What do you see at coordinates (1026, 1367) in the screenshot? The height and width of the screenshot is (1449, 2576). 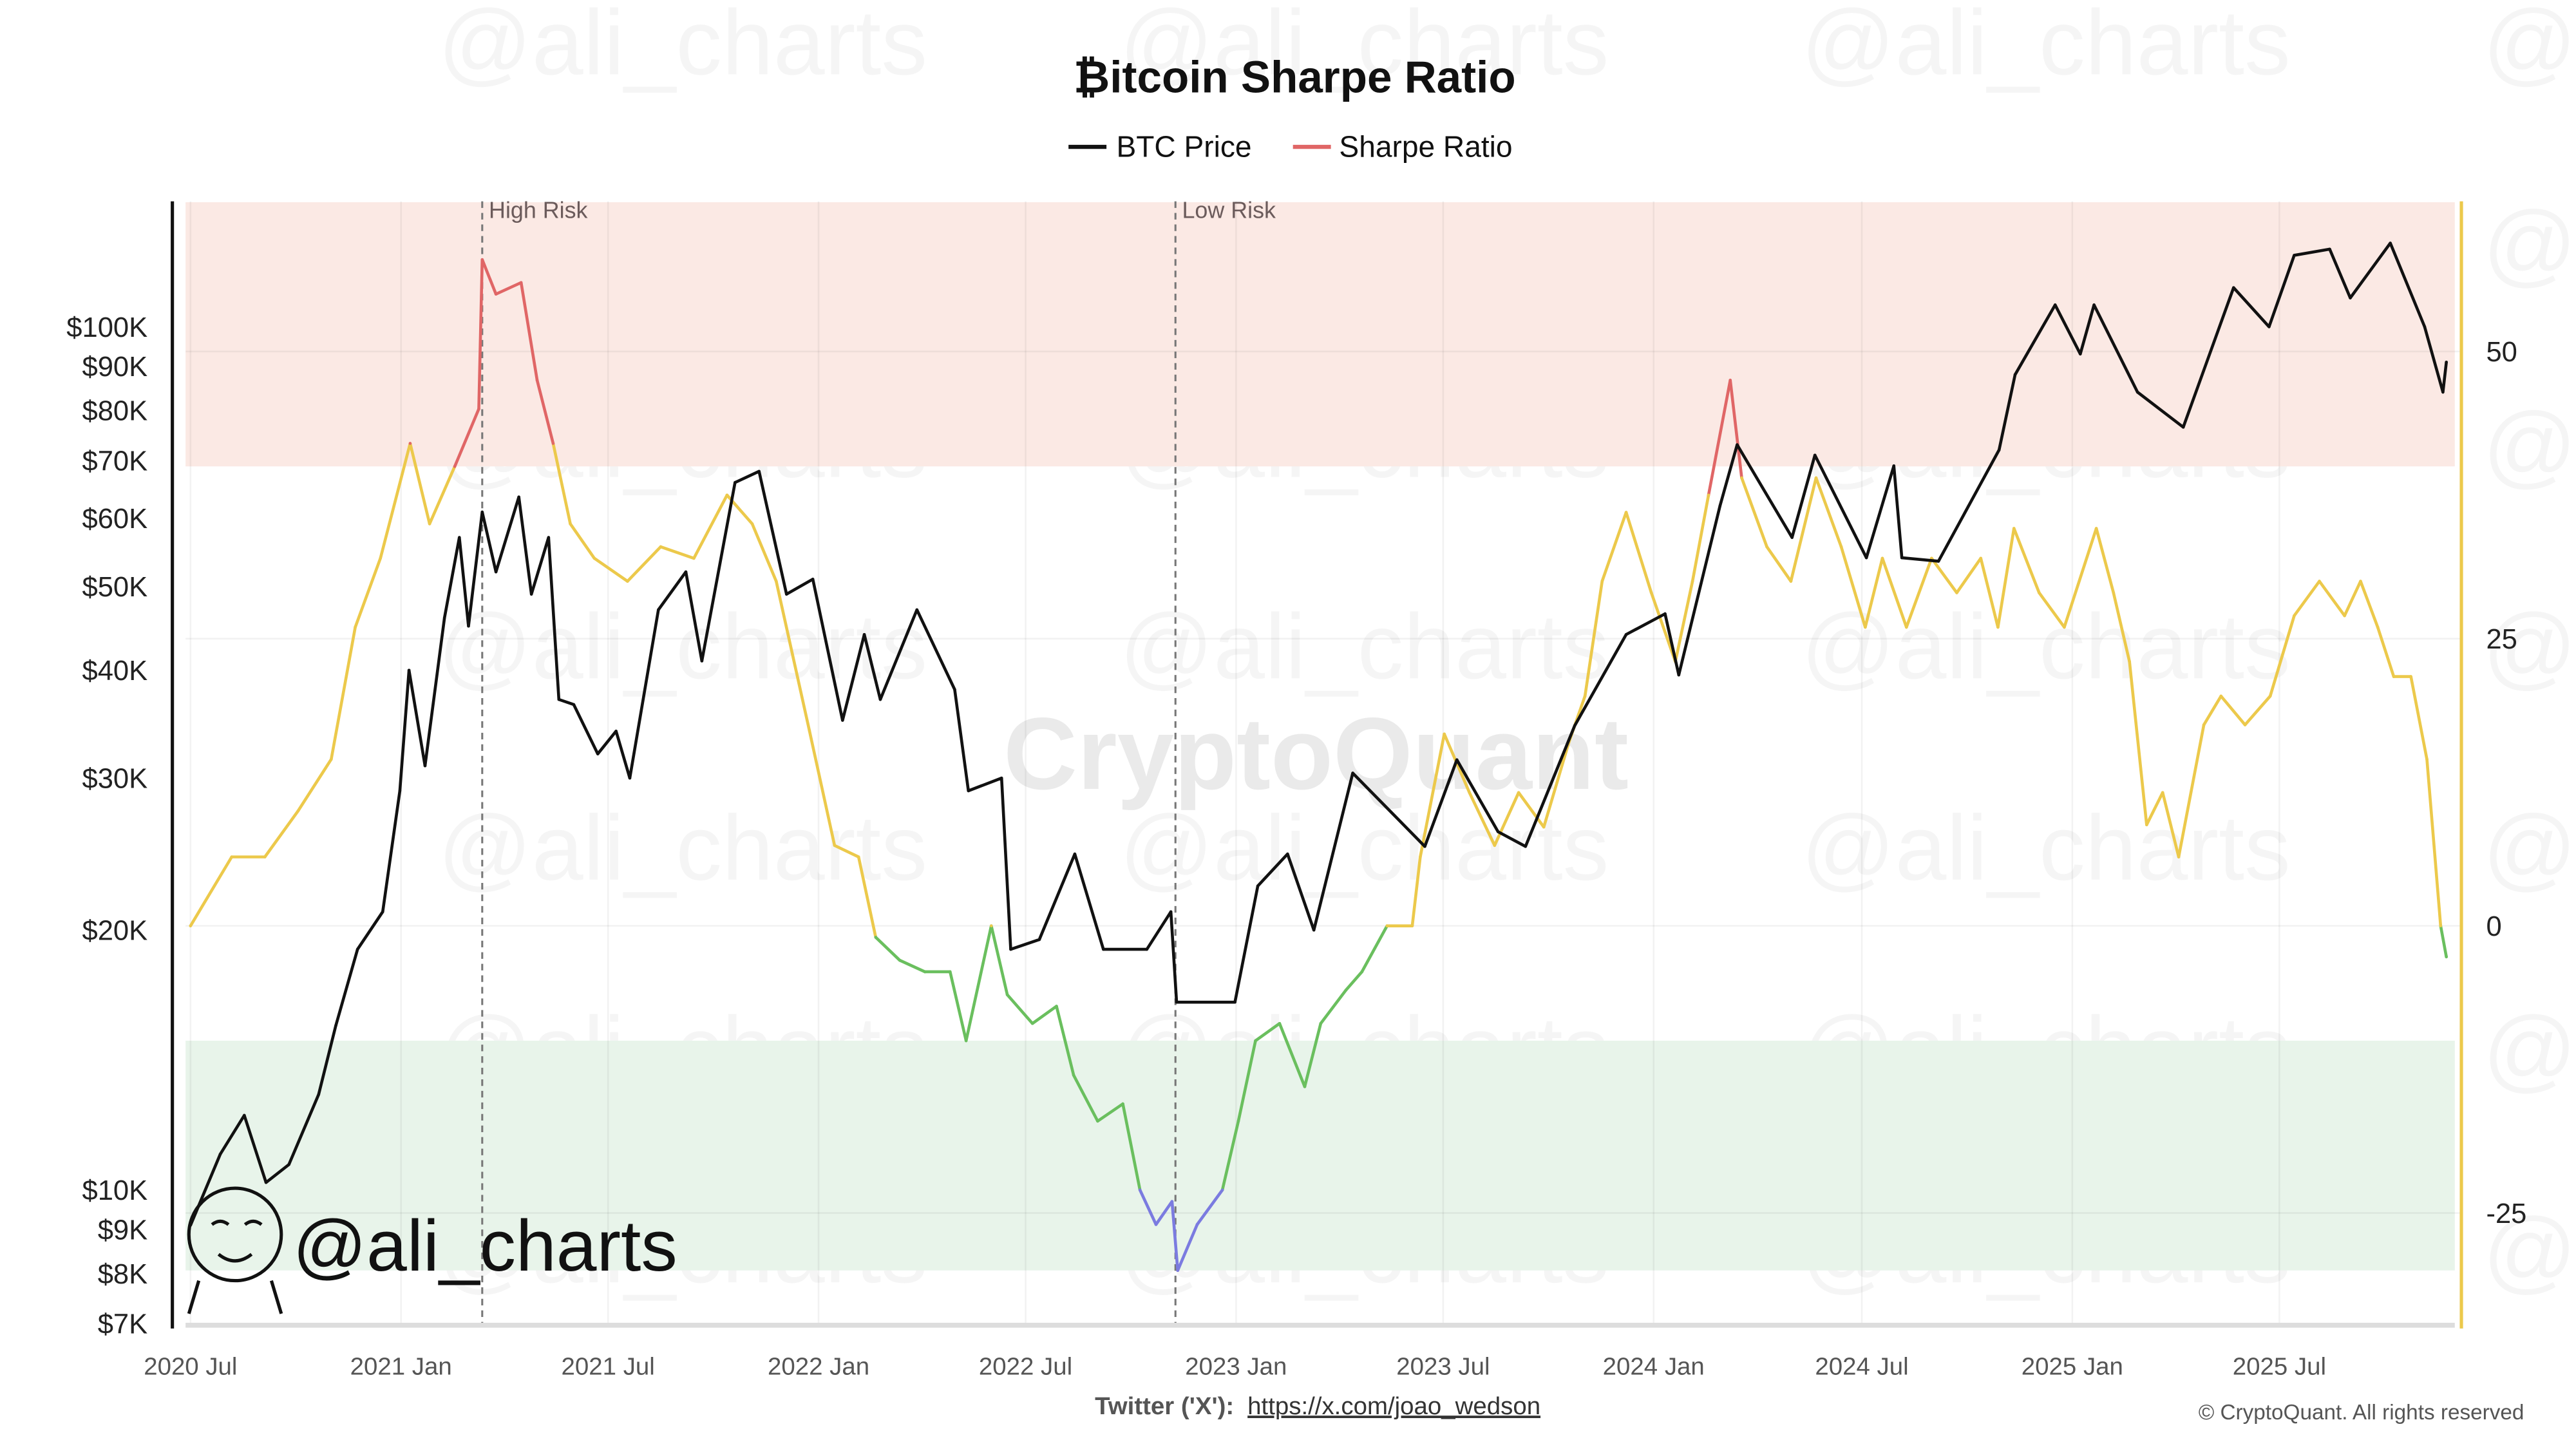 I see `x-axis-tick-label: 2022 Jul` at bounding box center [1026, 1367].